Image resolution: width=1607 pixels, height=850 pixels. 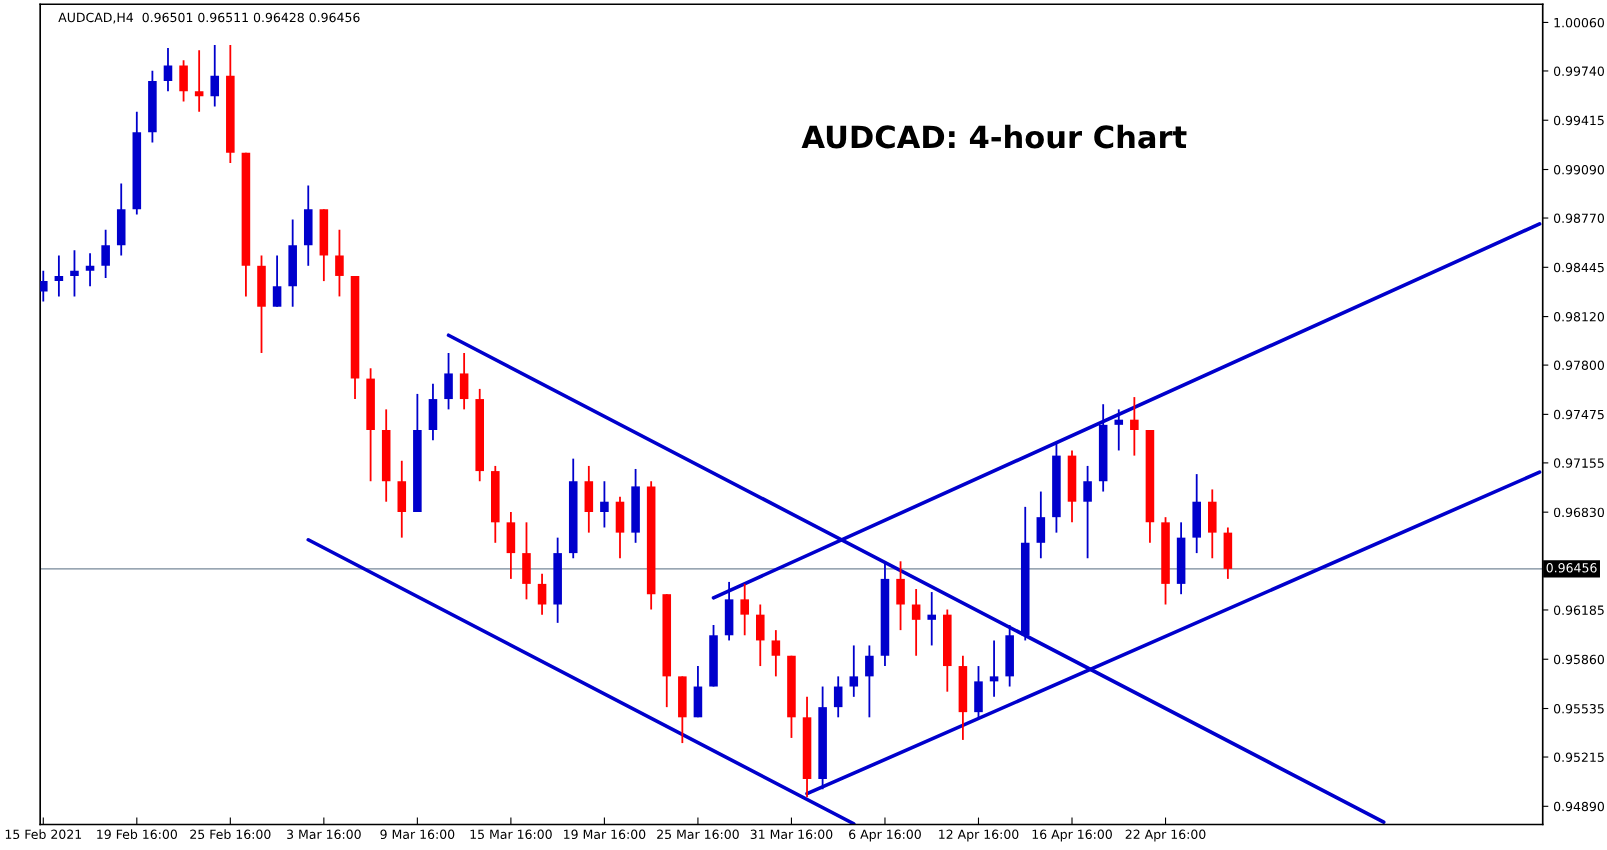 What do you see at coordinates (1165, 835) in the screenshot?
I see `x-tick-label: 22 Apr 16:00` at bounding box center [1165, 835].